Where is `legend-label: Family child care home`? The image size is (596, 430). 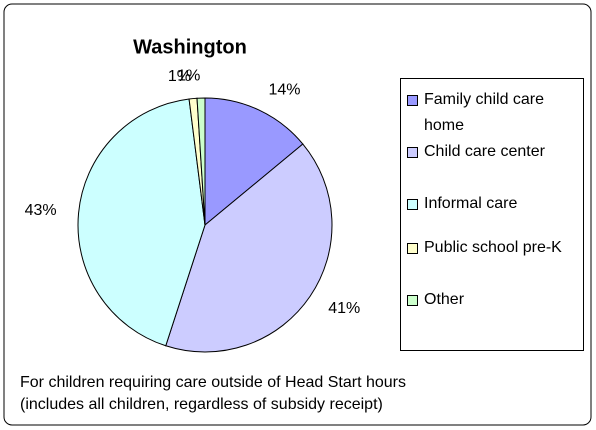
legend-label: Family child care home is located at coordinates (484, 112).